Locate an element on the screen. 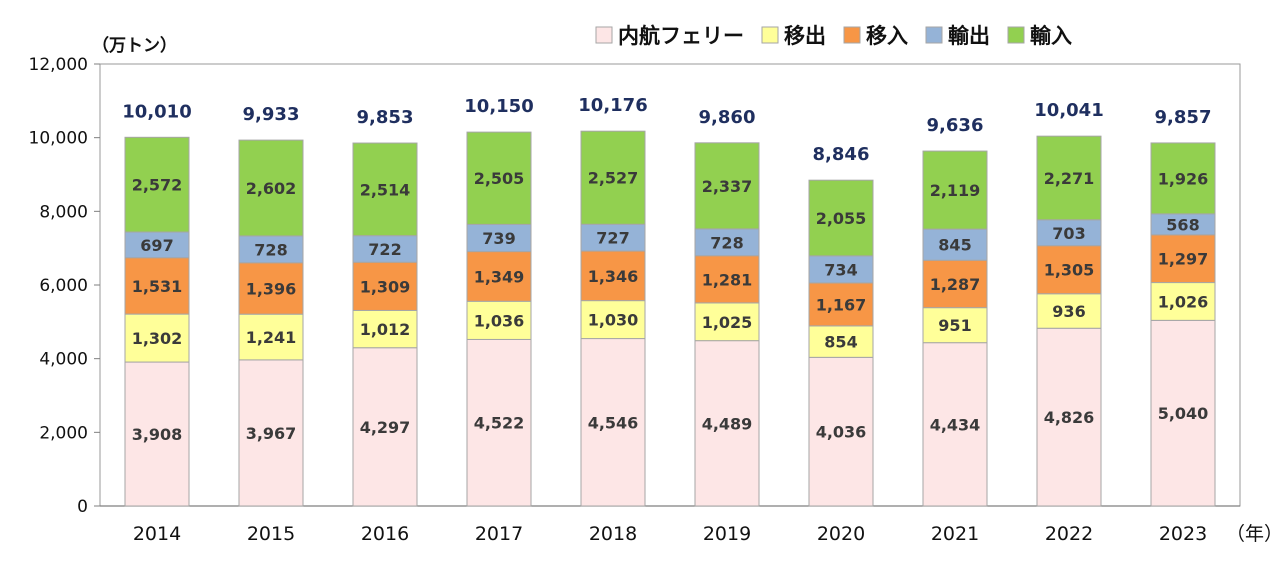 The width and height of the screenshot is (1280, 562). segment-value-label: 4,297 is located at coordinates (385, 427).